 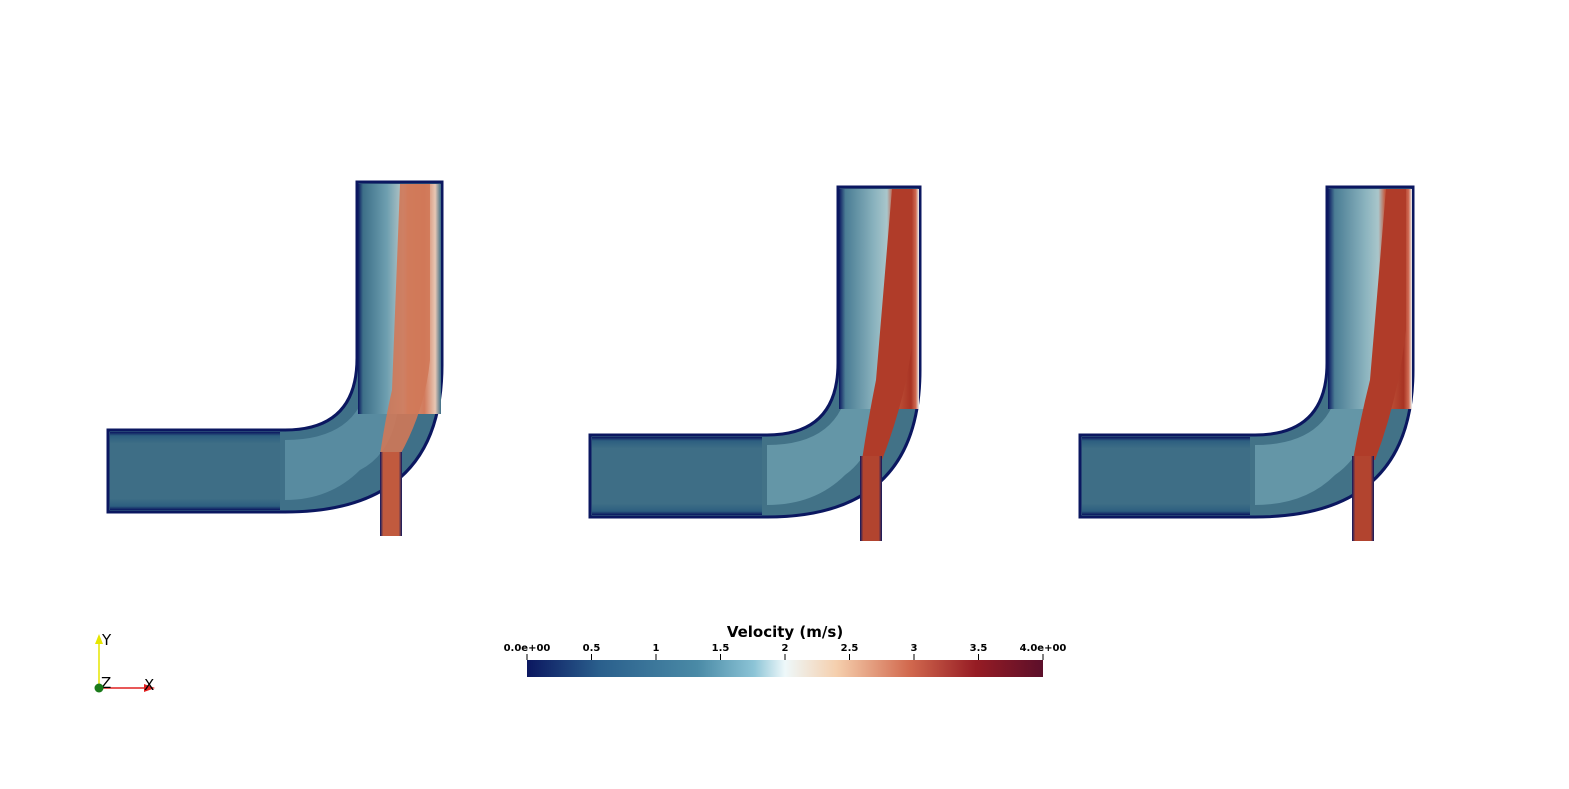 I want to click on y-axis-arrow, so click(x=99, y=639).